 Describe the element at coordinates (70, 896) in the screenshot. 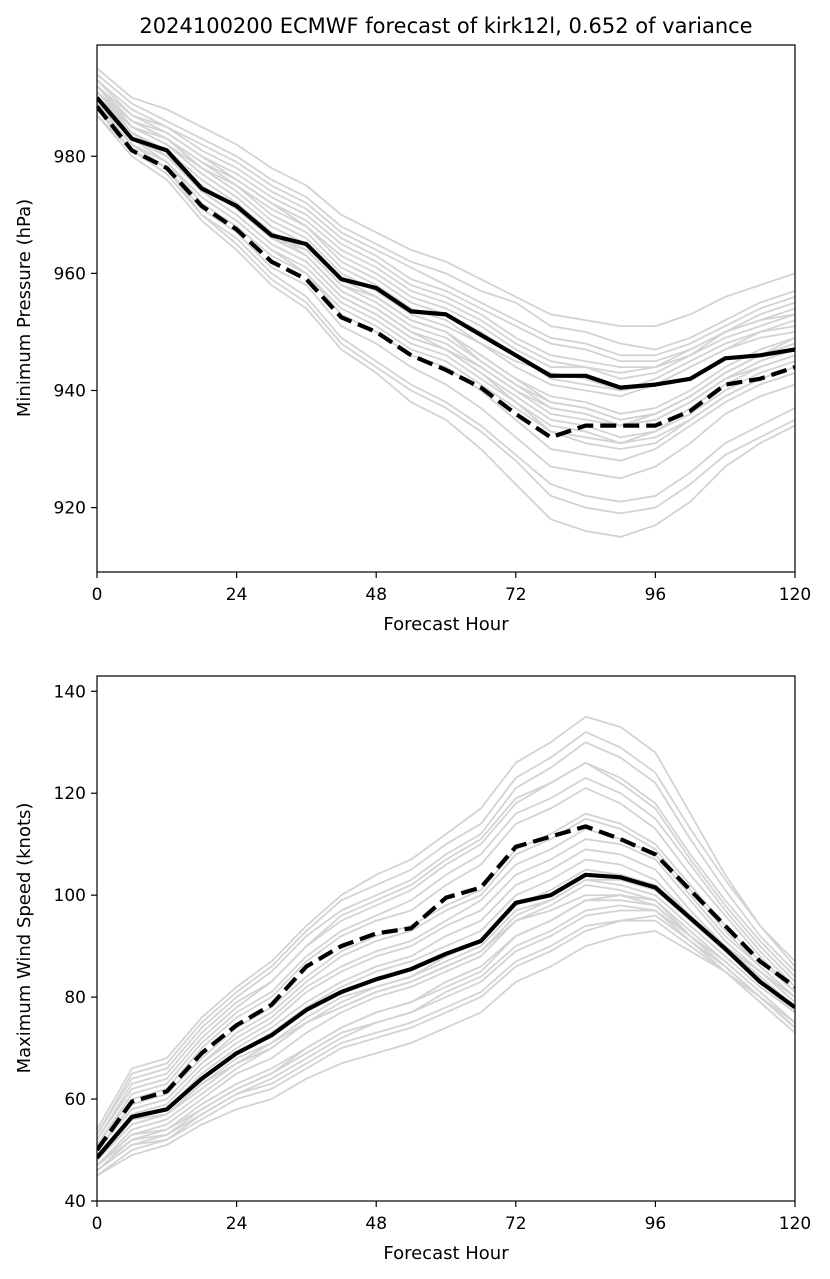

I see `wind-y-tick-label: 100` at that location.